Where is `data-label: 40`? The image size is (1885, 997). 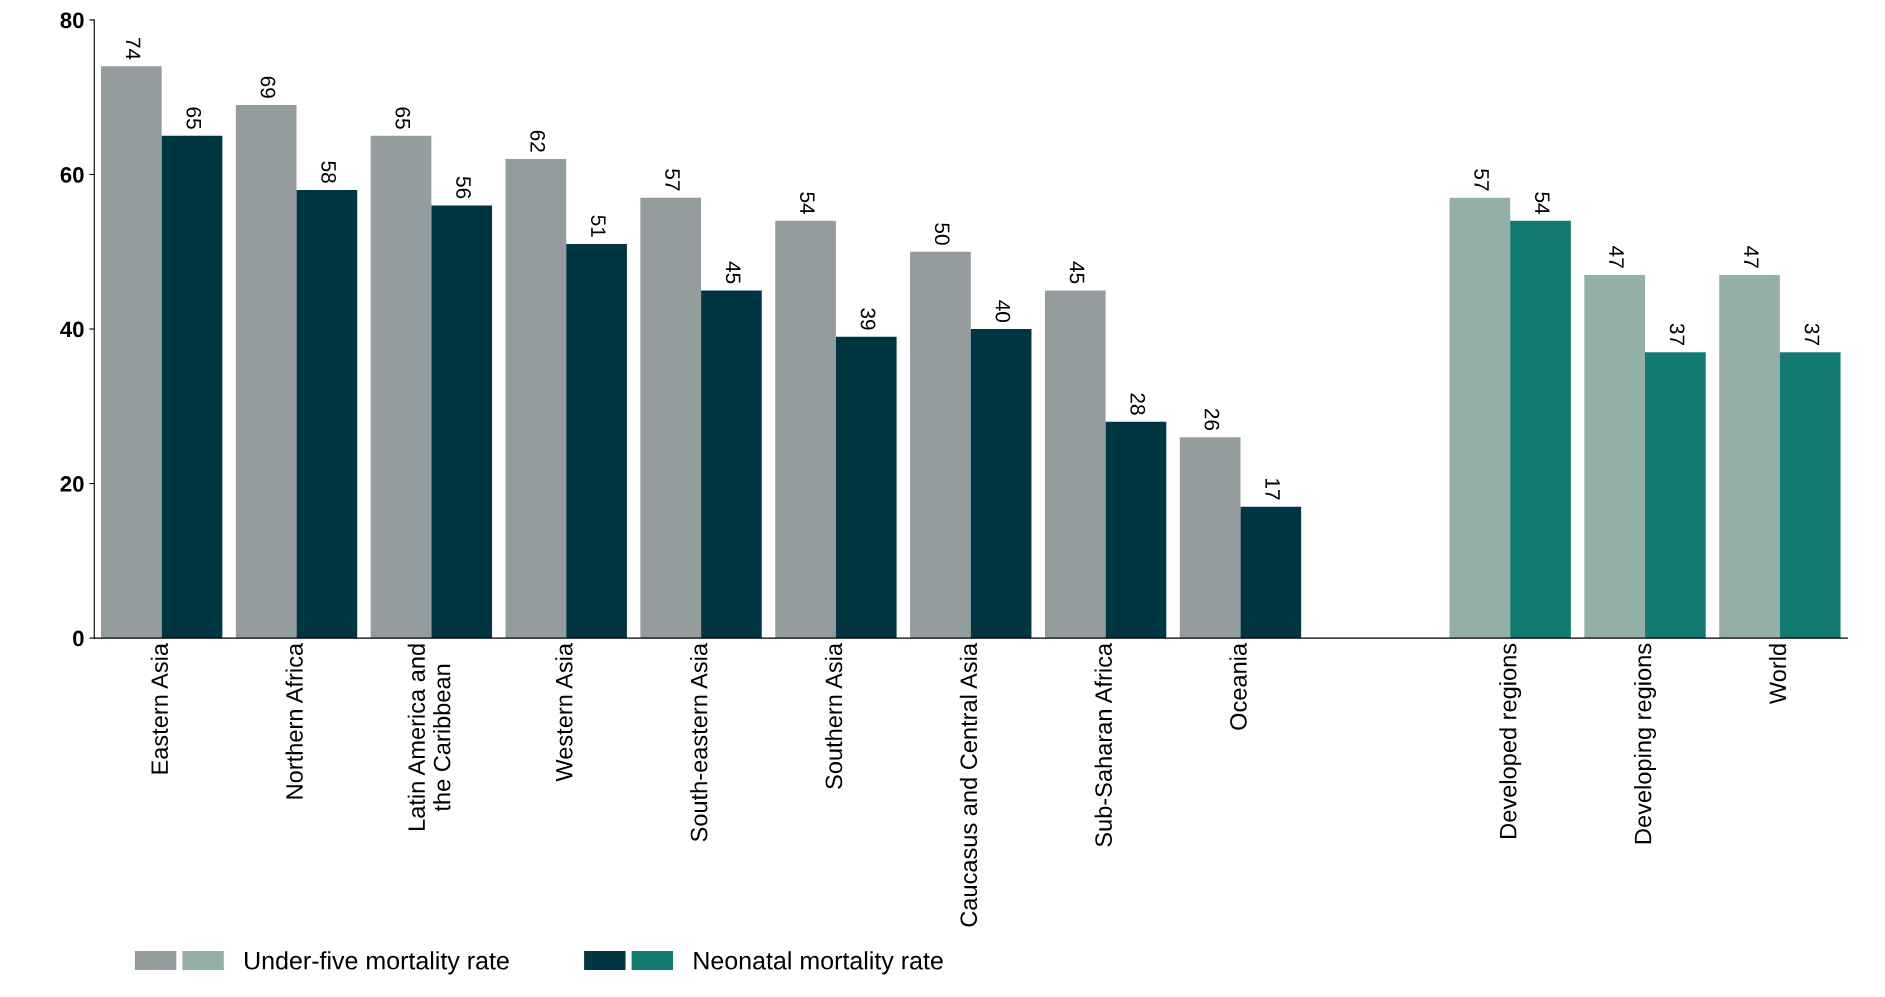
data-label: 40 is located at coordinates (1003, 311).